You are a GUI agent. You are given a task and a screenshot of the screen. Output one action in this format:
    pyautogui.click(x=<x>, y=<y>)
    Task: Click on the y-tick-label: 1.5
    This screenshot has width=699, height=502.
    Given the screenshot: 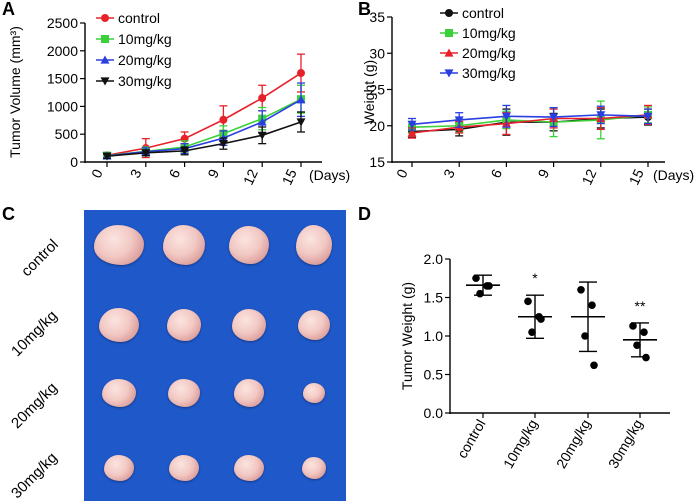 What is the action you would take?
    pyautogui.click(x=434, y=298)
    